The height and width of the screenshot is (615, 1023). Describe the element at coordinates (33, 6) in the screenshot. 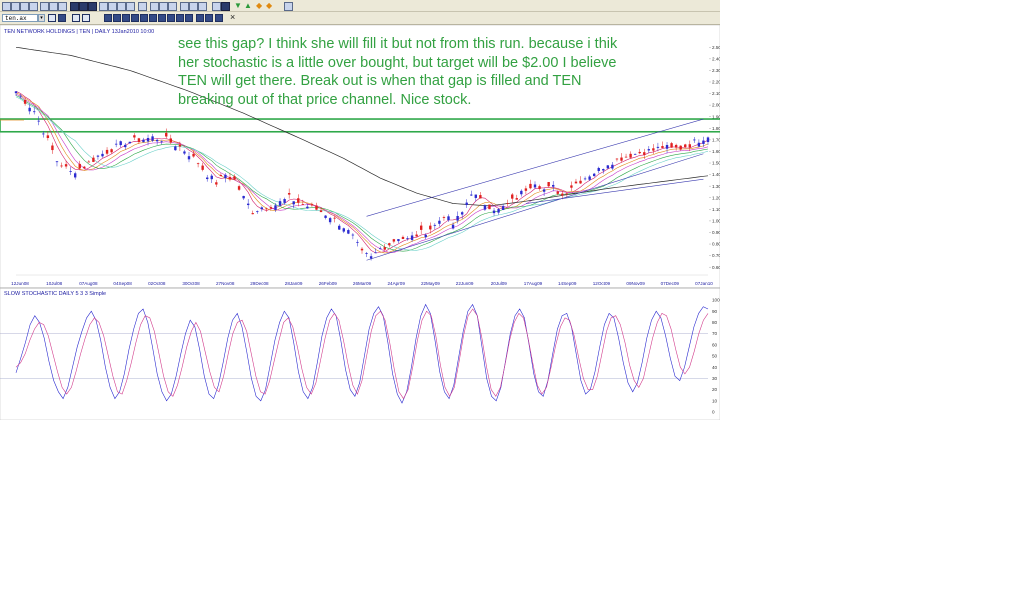

I see `print-icon` at that location.